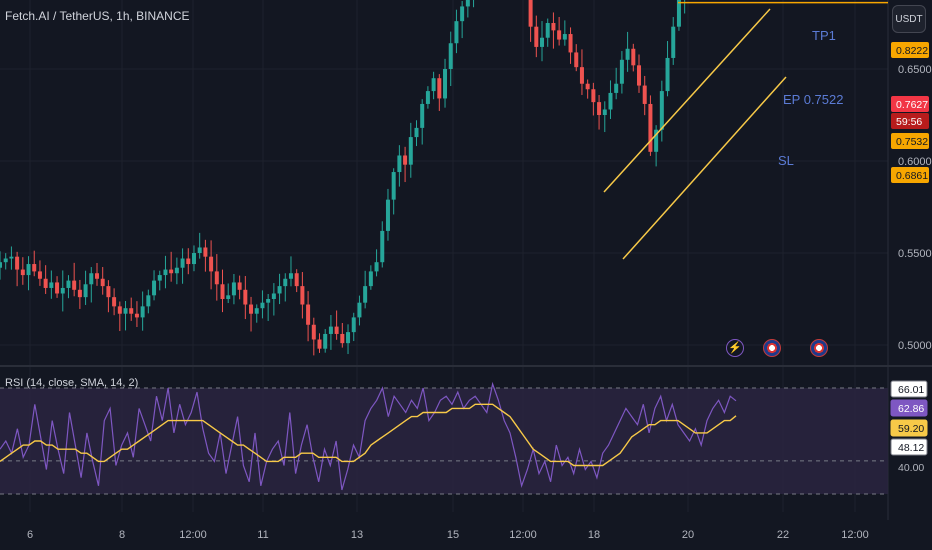 This screenshot has width=932, height=550. What do you see at coordinates (735, 348) in the screenshot?
I see `lightning-event-icon: ⚡` at bounding box center [735, 348].